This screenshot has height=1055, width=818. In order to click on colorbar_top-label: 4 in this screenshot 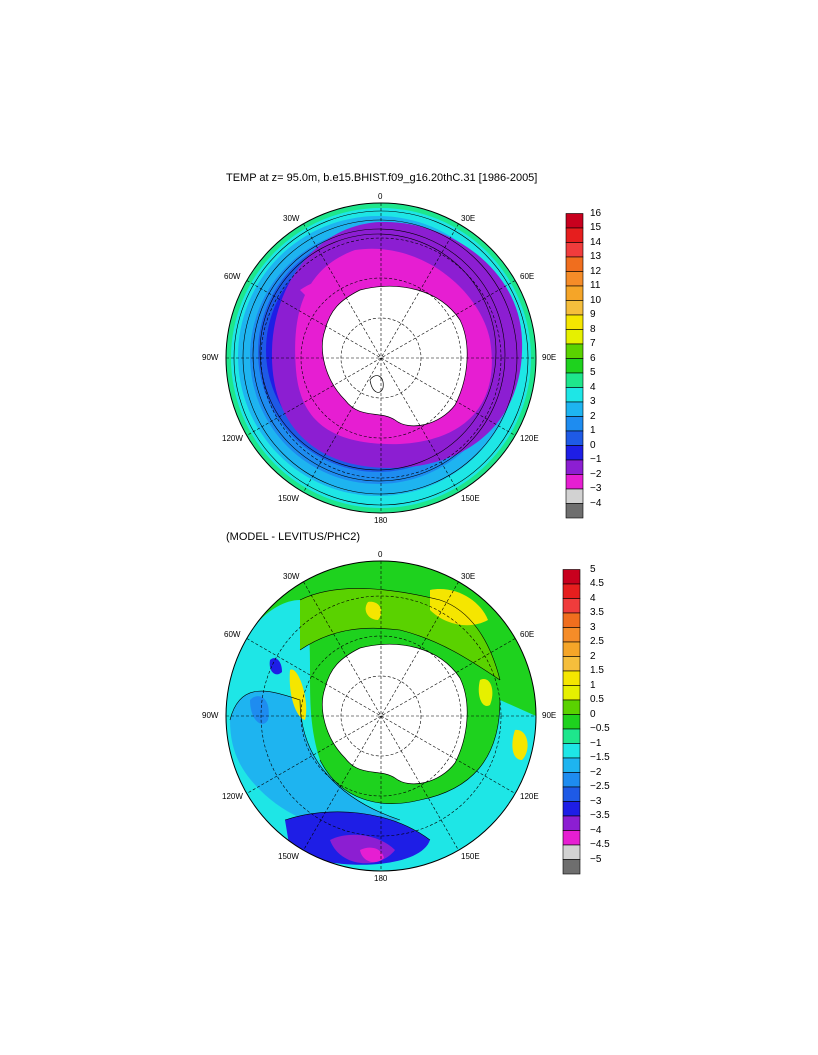, I will do `click(593, 387)`.